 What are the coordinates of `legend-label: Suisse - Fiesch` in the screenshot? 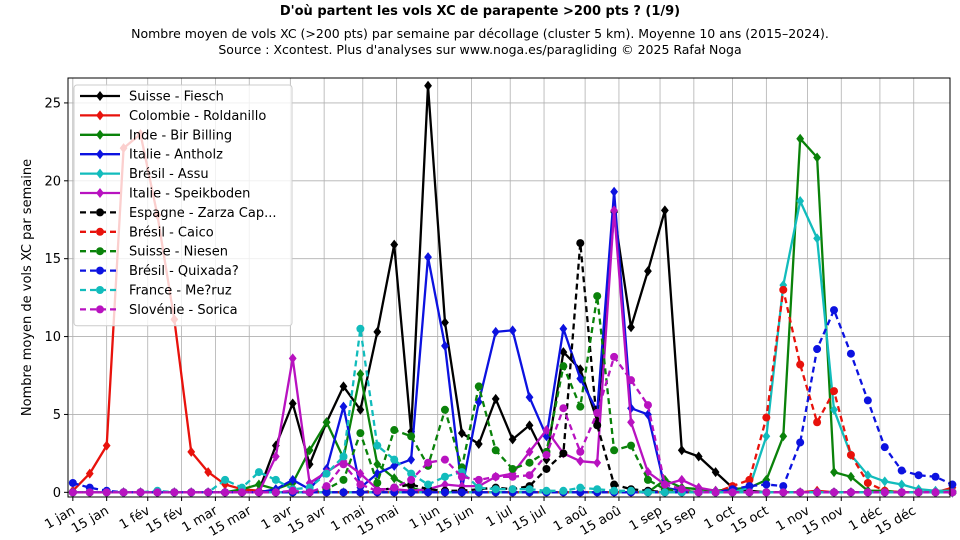 It's located at (176, 97).